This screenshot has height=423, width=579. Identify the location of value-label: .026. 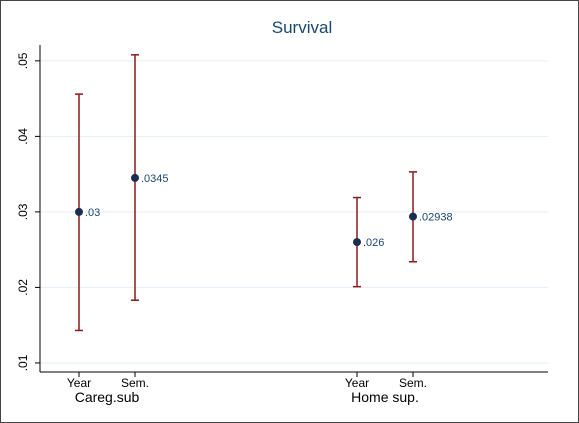
(373, 243).